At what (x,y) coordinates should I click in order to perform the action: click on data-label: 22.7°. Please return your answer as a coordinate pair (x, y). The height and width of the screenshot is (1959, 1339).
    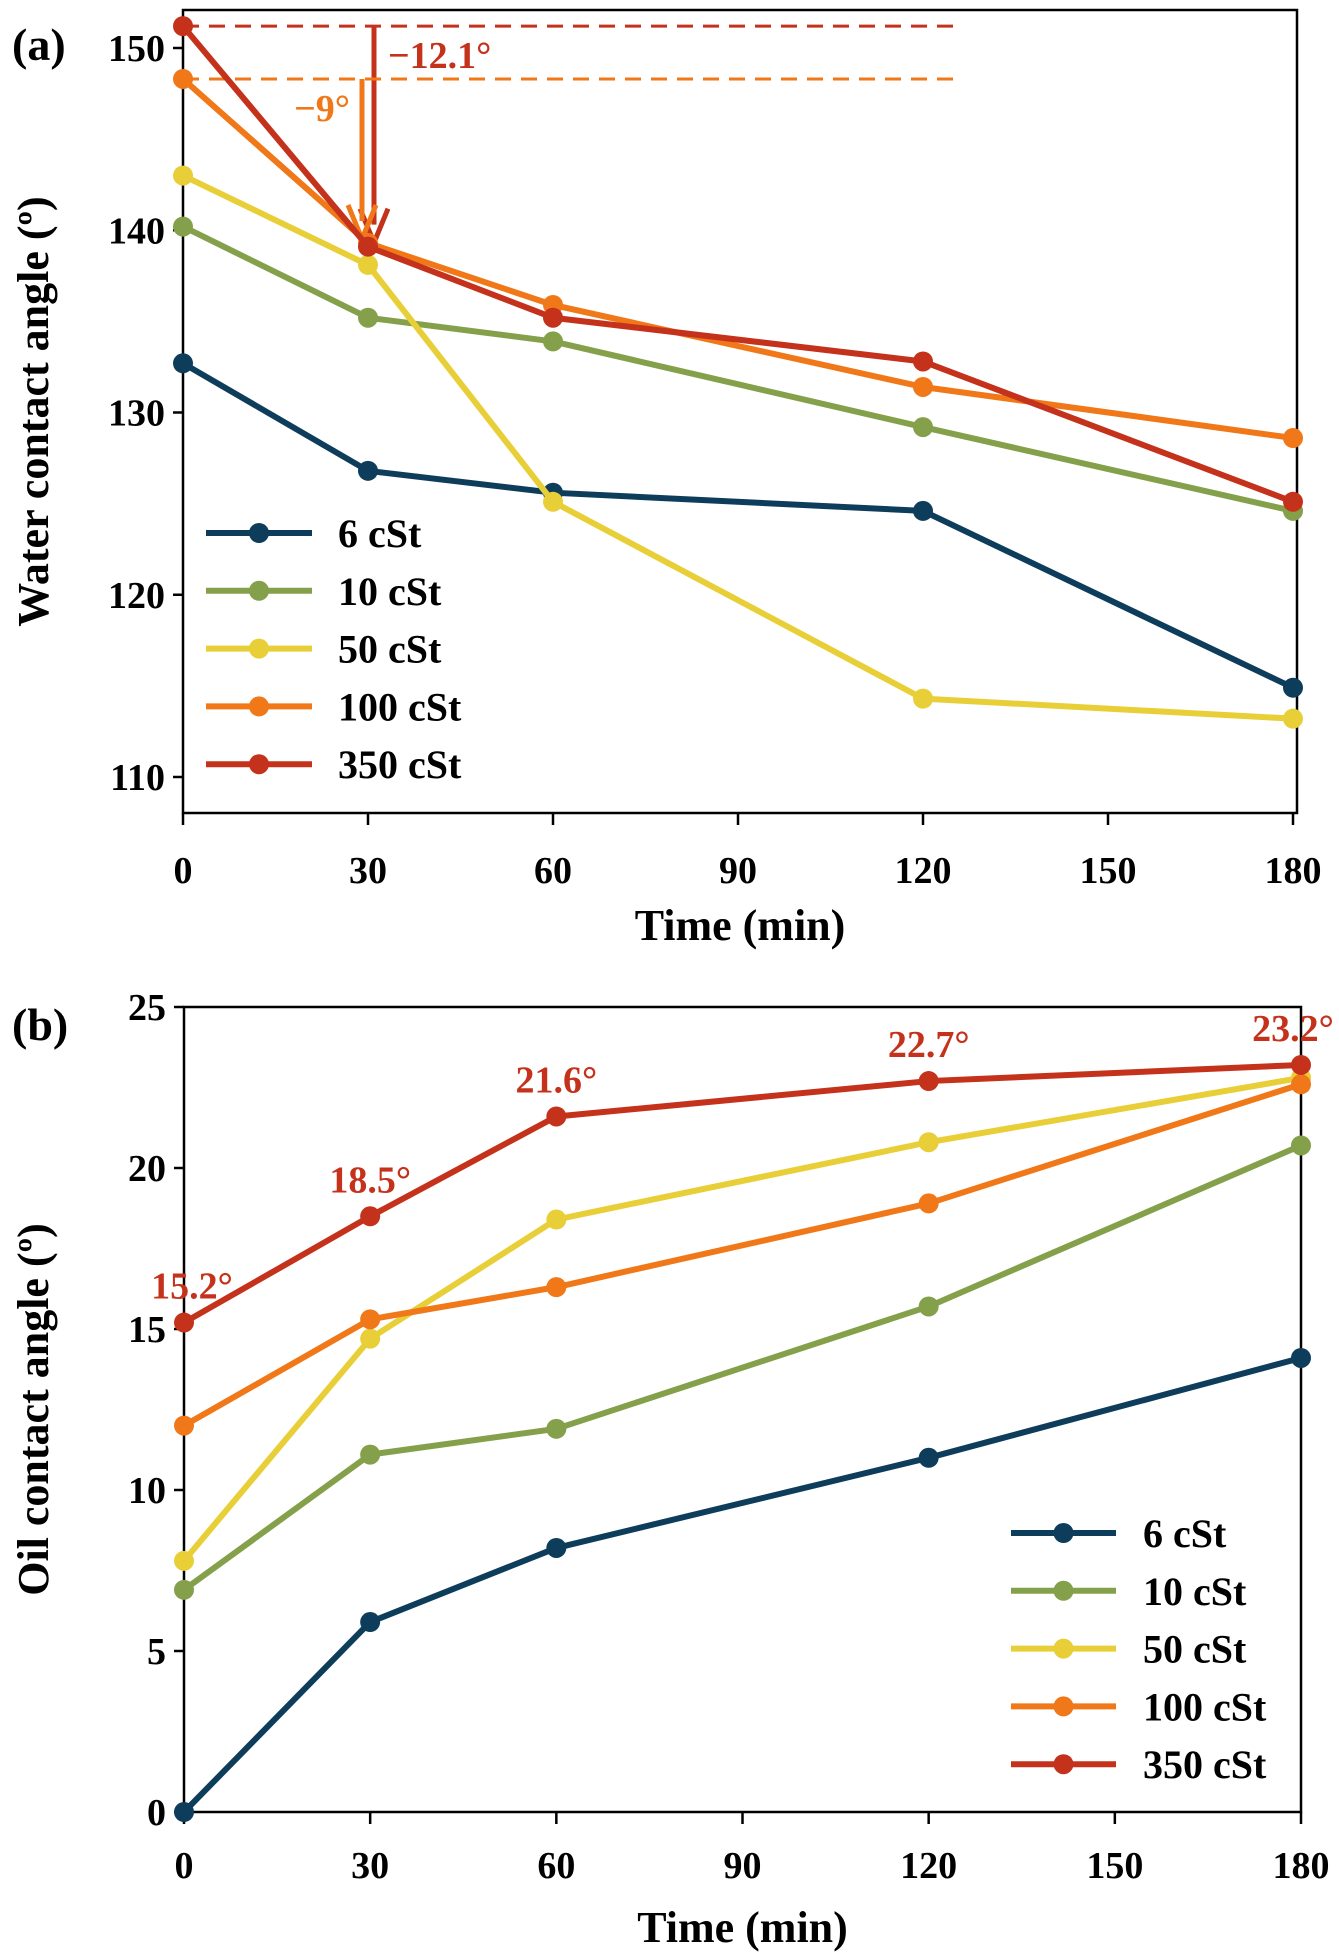
    Looking at the image, I should click on (929, 1045).